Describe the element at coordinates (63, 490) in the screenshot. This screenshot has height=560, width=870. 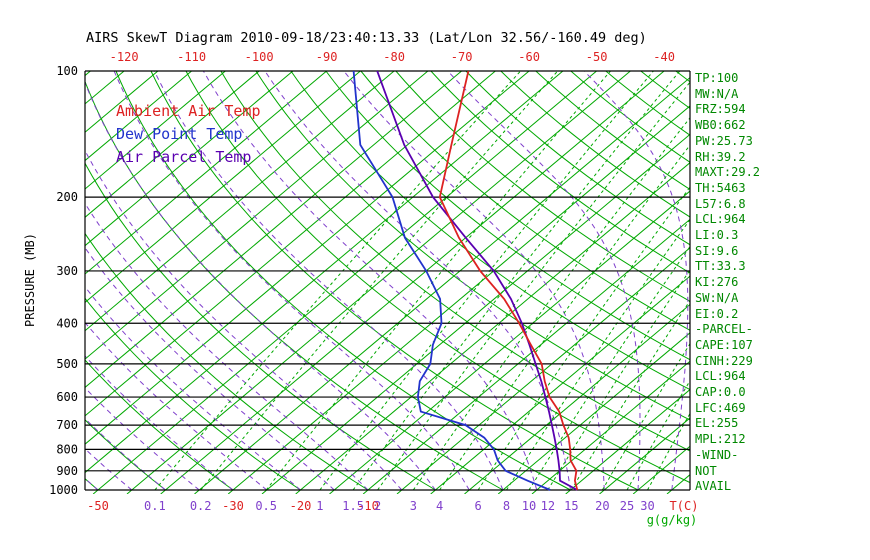
I see `pressure-tick-label: 1000` at that location.